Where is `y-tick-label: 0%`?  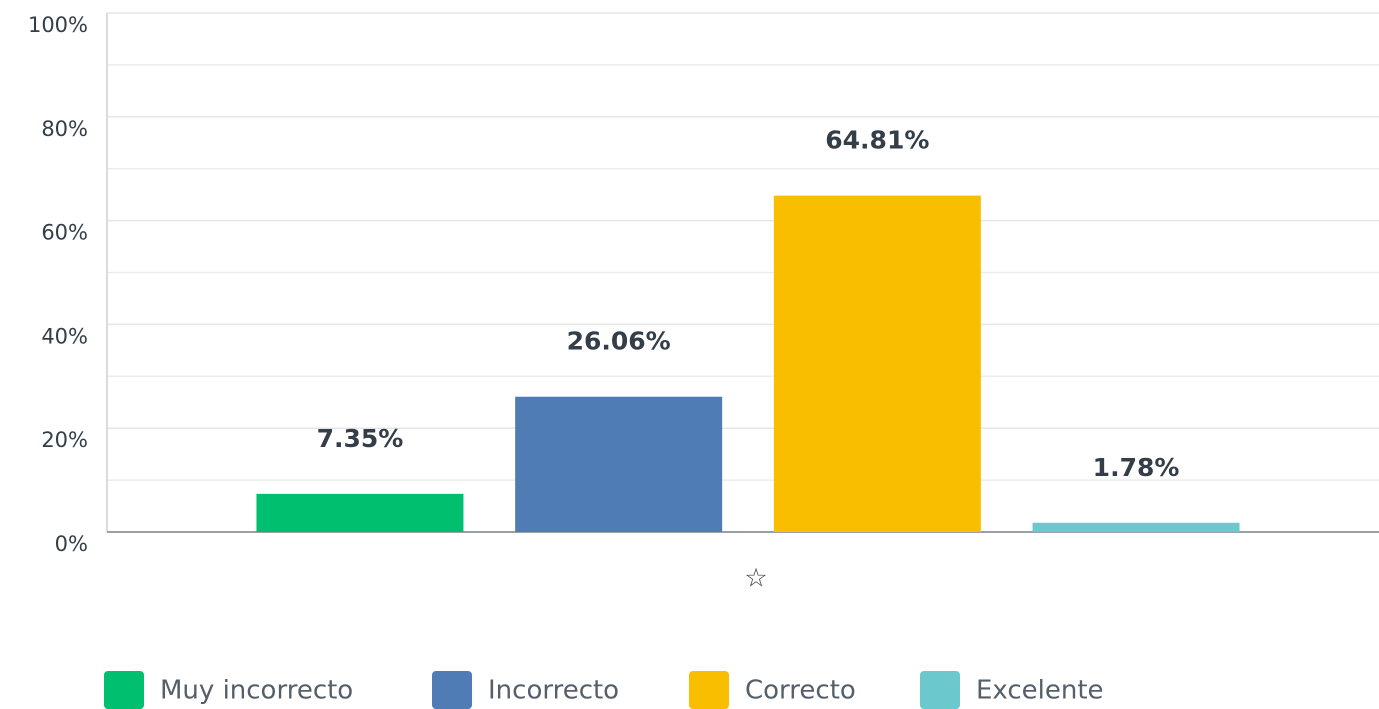
y-tick-label: 0% is located at coordinates (71, 544).